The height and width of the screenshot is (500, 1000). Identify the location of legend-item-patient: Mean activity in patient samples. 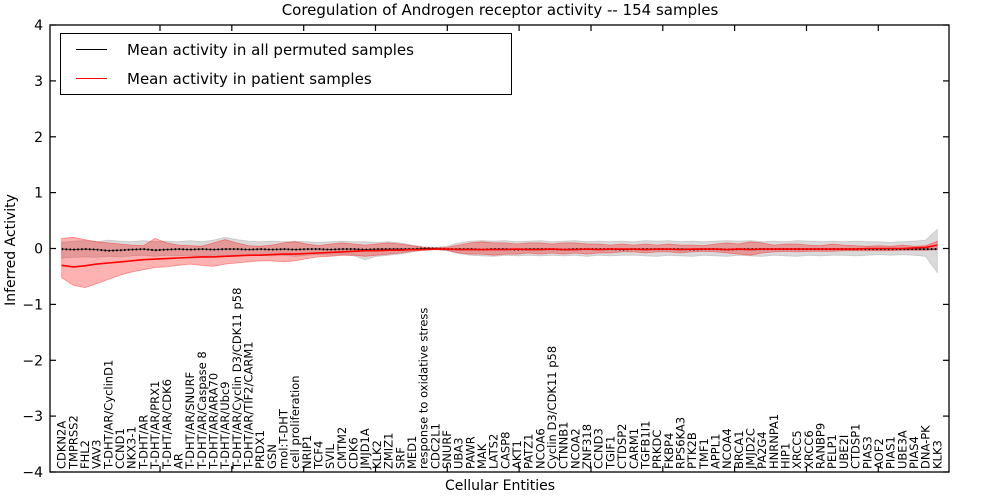
(286, 78).